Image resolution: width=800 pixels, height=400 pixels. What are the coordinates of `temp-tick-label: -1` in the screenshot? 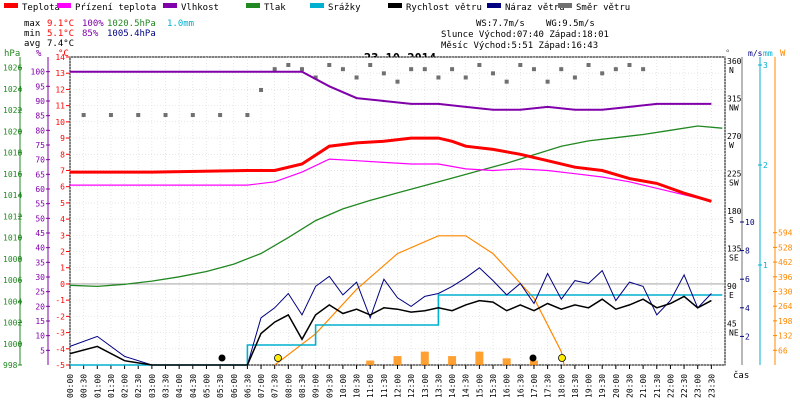 It's located at (60, 300).